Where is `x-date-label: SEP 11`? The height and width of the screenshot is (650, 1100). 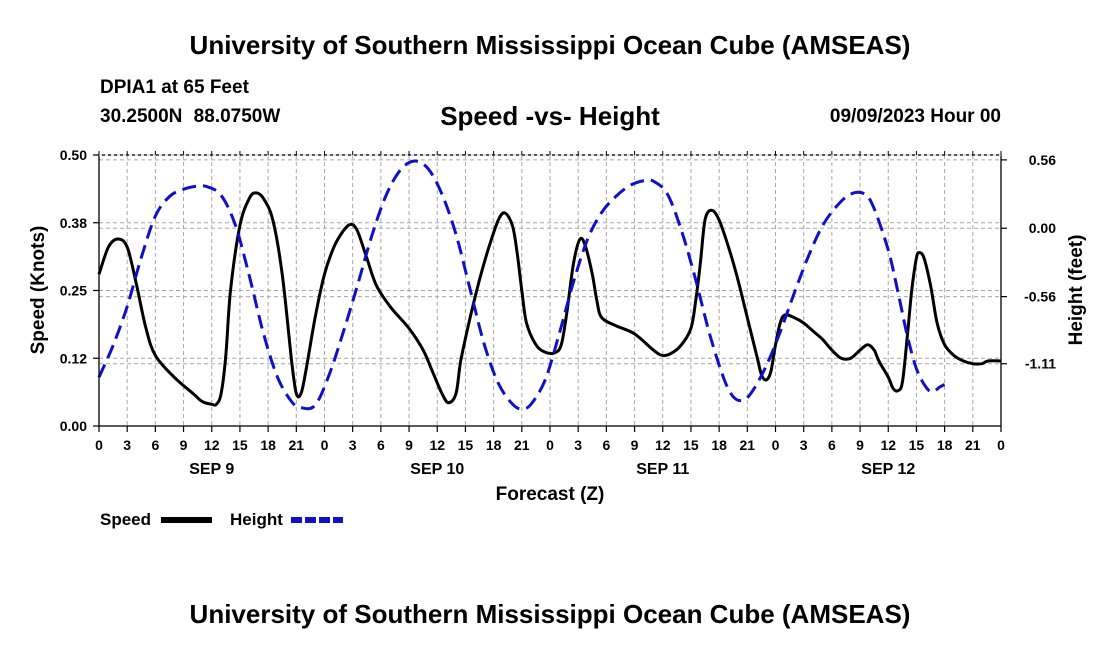
x-date-label: SEP 11 is located at coordinates (662, 469).